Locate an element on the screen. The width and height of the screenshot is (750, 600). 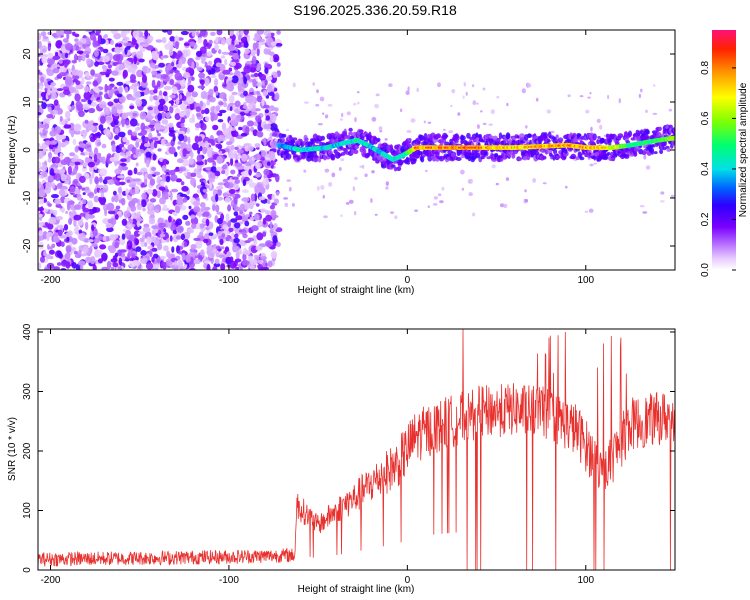
spectrogram-ytick-label: 20 is located at coordinates (27, 54).